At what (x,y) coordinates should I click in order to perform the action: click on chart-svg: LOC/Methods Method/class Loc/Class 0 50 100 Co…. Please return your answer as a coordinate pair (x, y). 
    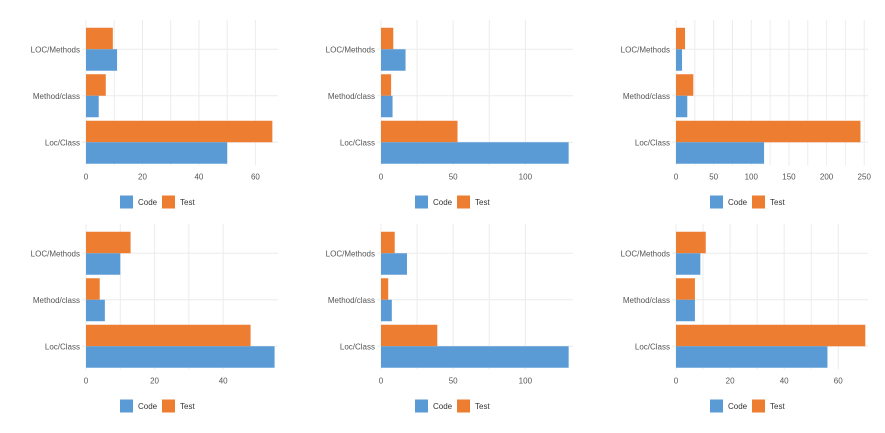
    Looking at the image, I should click on (449, 114).